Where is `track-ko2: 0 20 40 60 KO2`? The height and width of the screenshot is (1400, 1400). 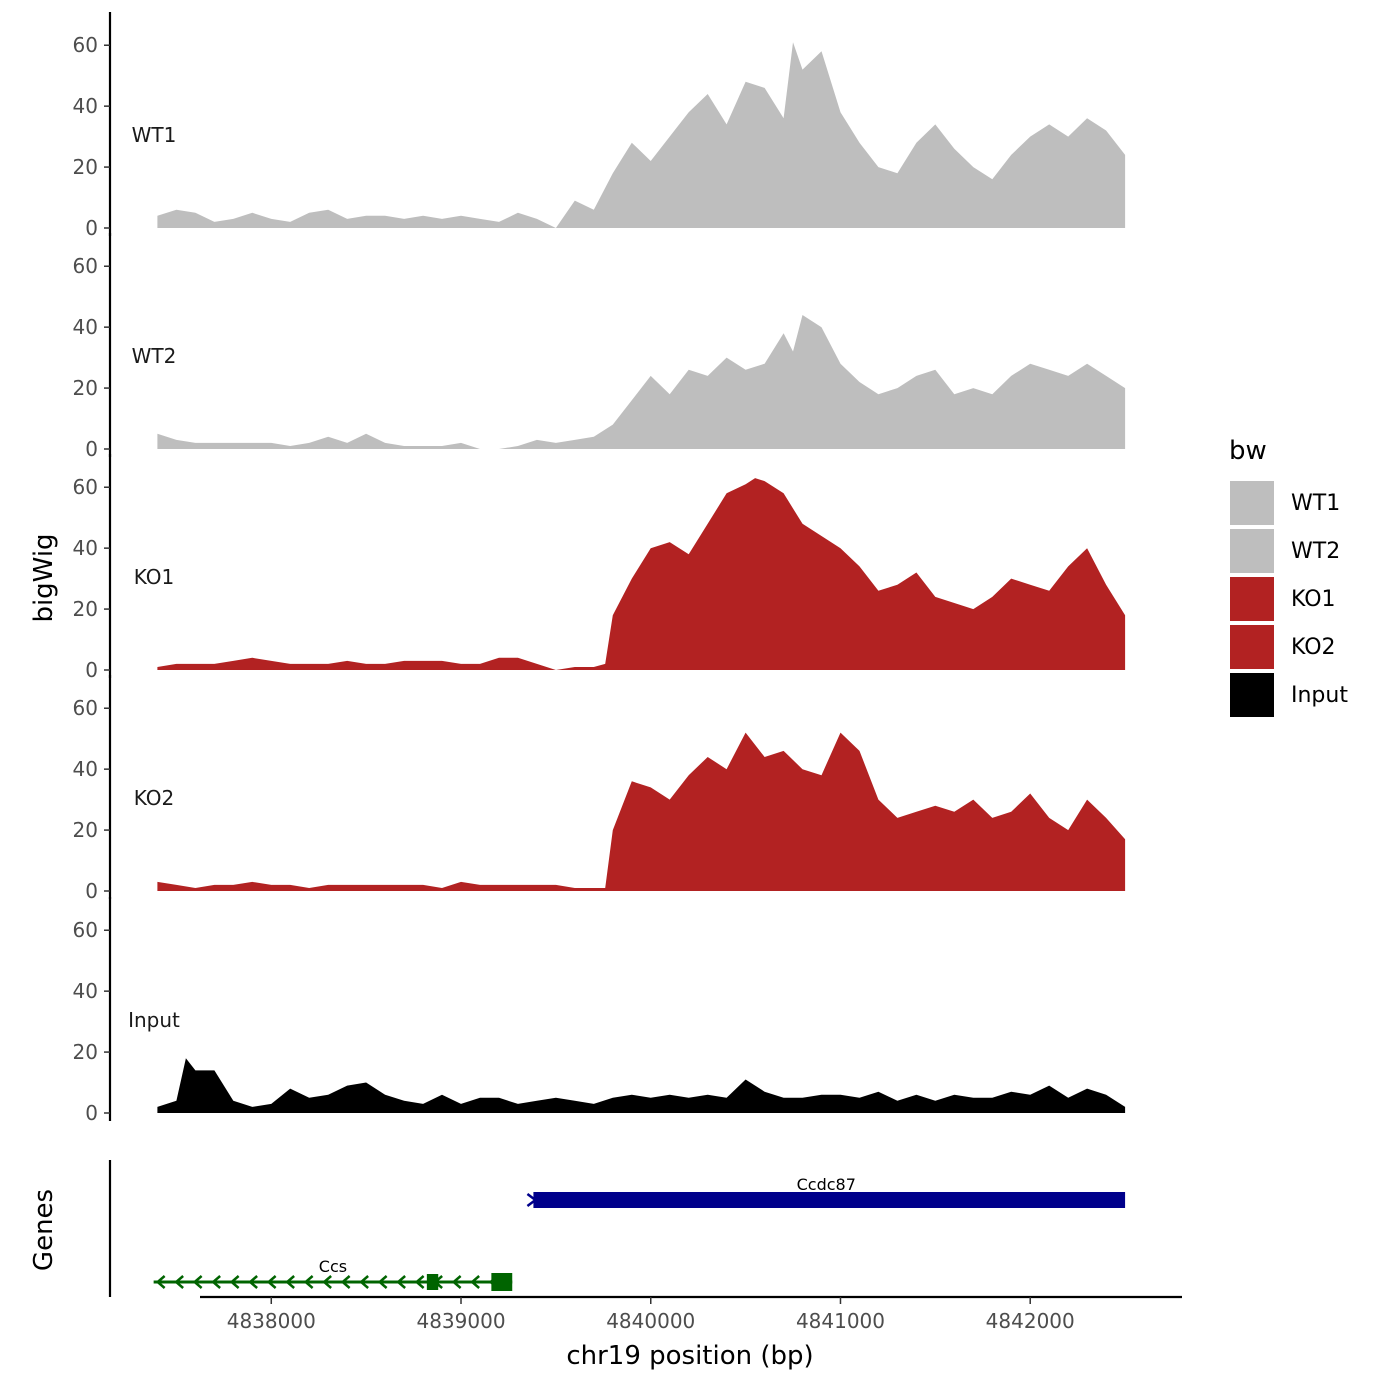
track-ko2: 0 20 40 60 KO2 is located at coordinates (599, 789).